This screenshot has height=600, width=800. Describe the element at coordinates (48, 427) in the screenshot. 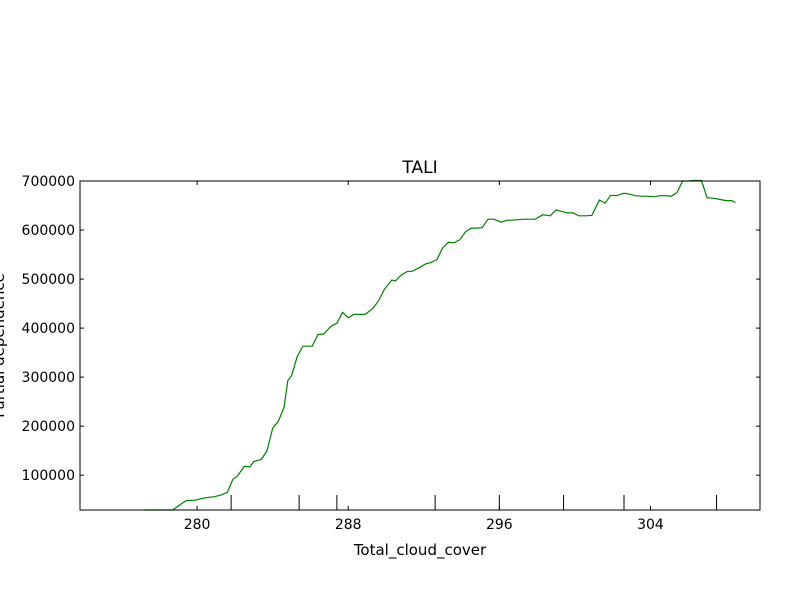

I see `y-tick-label-1: 200000` at that location.